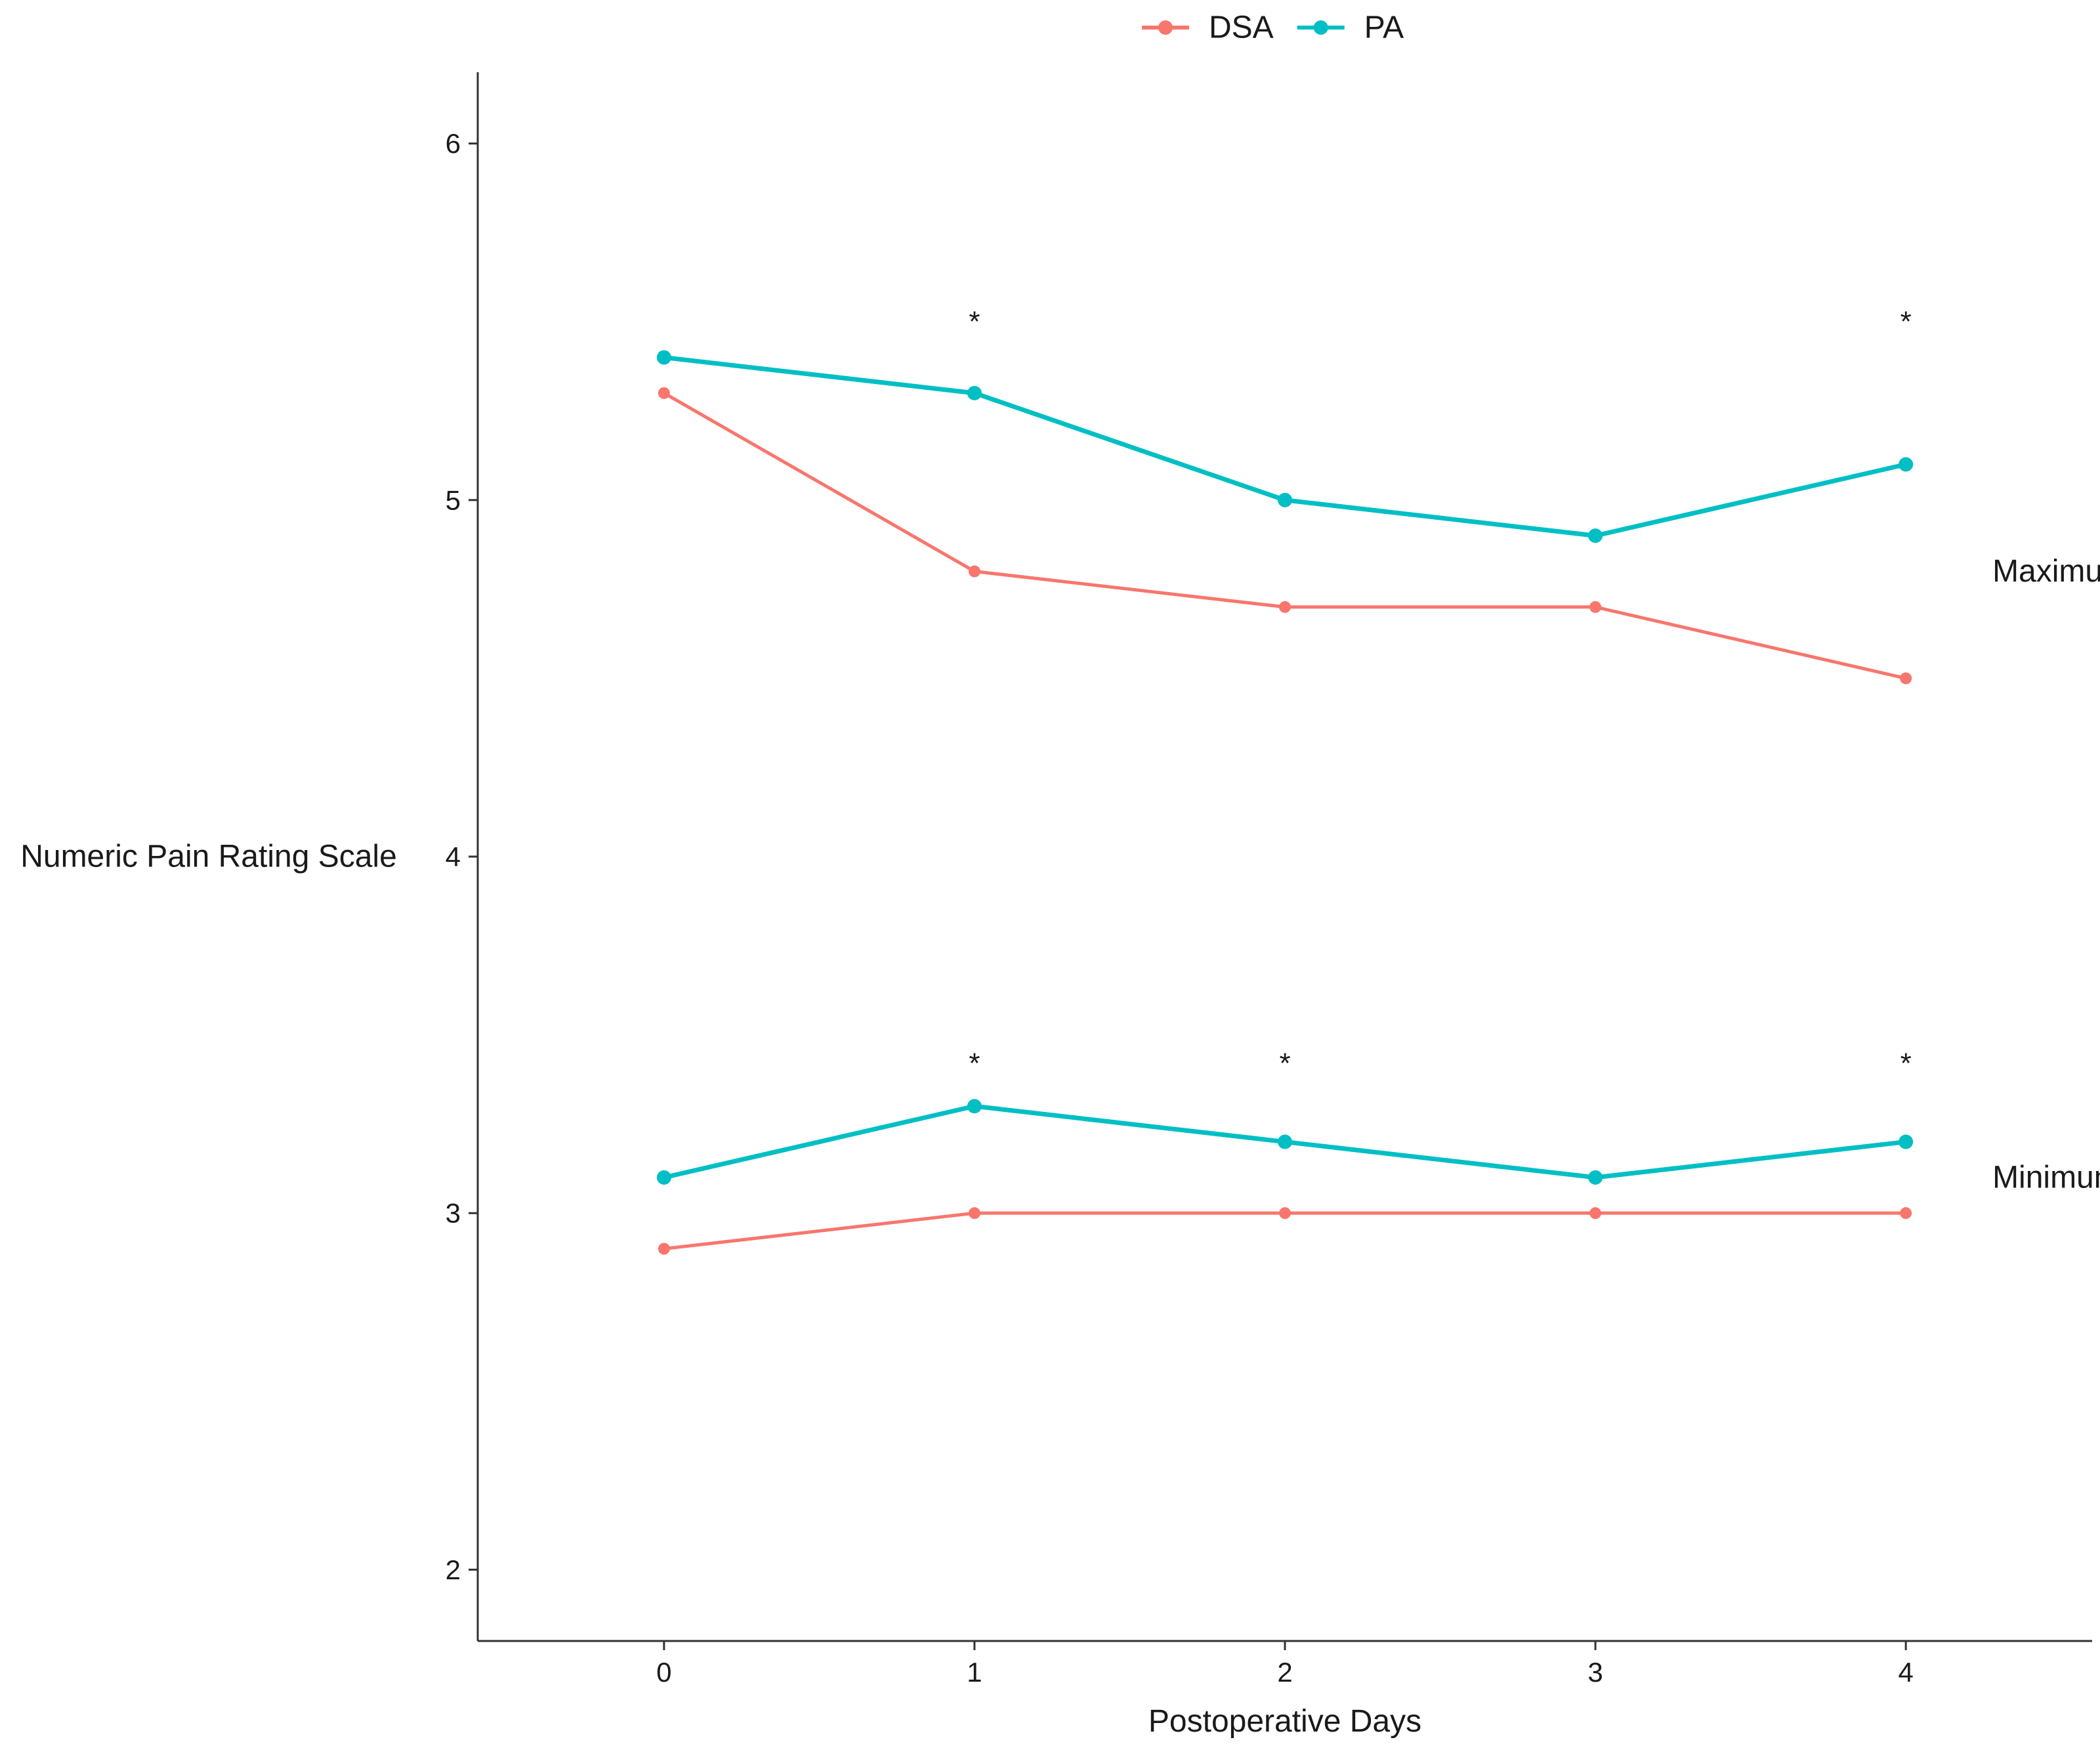 This screenshot has width=2100, height=1746. What do you see at coordinates (453, 1569) in the screenshot?
I see `y-tick-label: 2` at bounding box center [453, 1569].